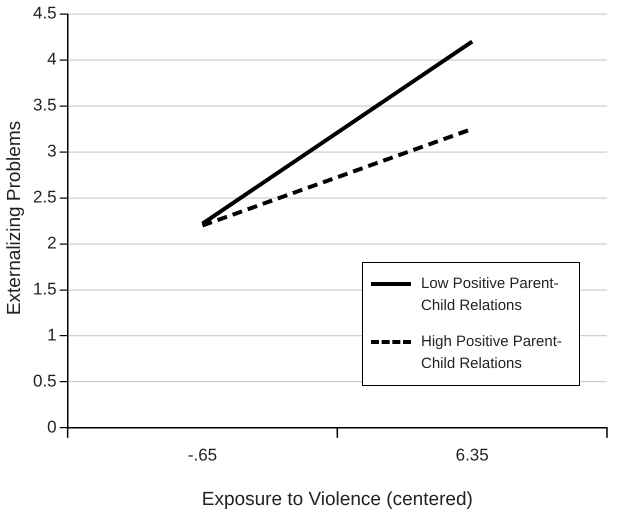 The width and height of the screenshot is (625, 515). What do you see at coordinates (44, 289) in the screenshot?
I see `y-tick-label: 1.5` at bounding box center [44, 289].